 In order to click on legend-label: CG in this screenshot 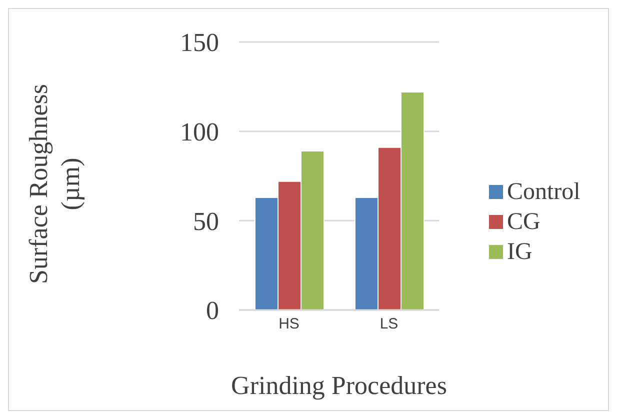, I will do `click(523, 222)`.